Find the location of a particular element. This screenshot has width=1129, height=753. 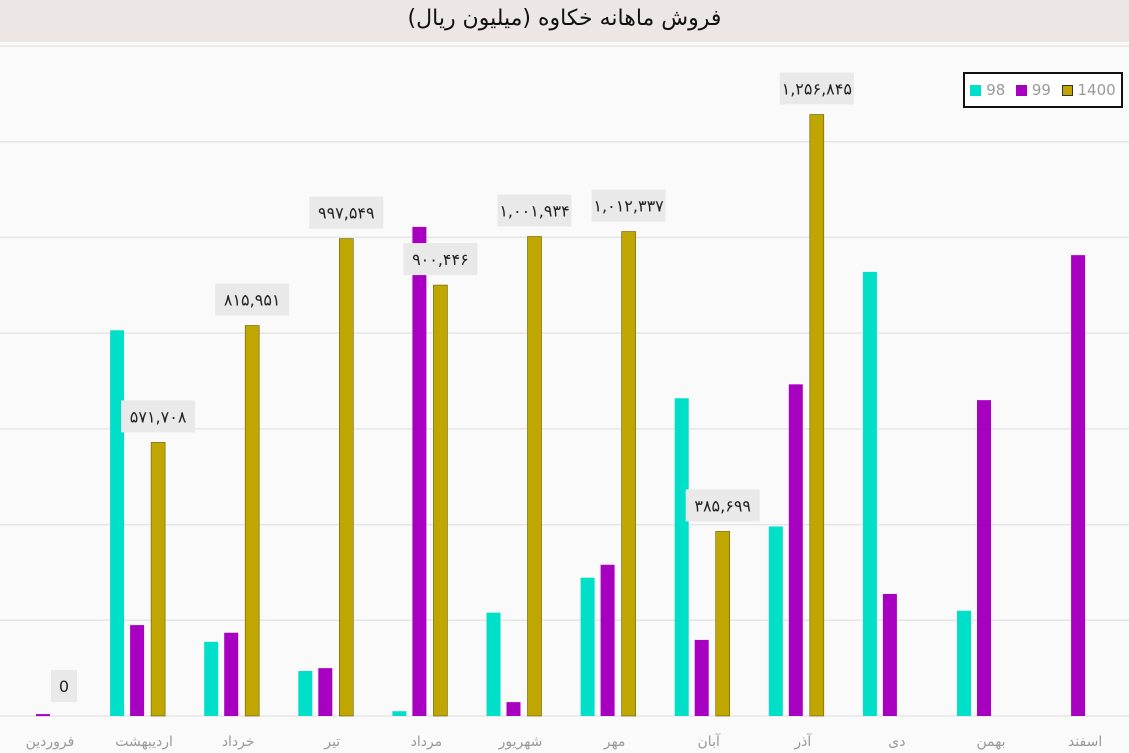

legend-label: 98 is located at coordinates (996, 90).